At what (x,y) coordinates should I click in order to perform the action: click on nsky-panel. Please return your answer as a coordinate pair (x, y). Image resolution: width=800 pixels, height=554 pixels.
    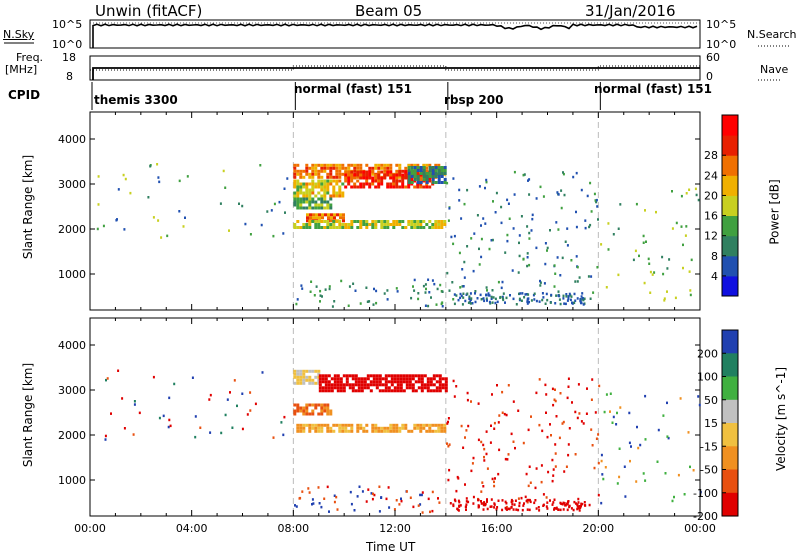
    Looking at the image, I should click on (395, 34).